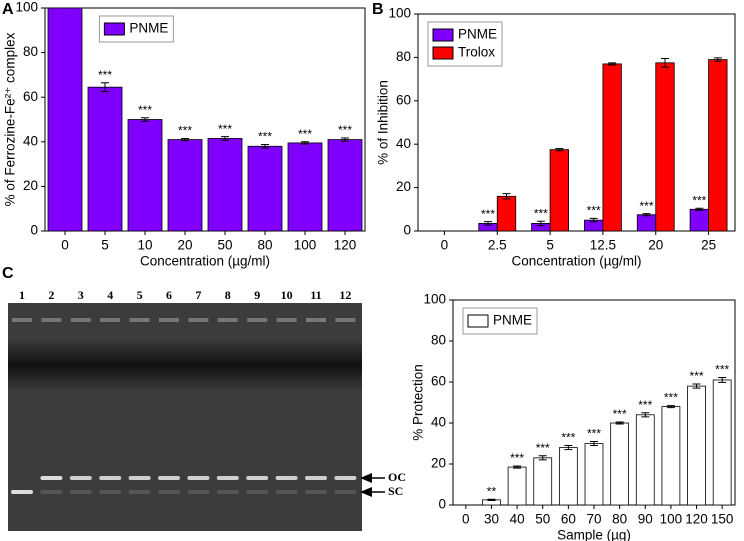 This screenshot has height=541, width=744. I want to click on x-axis-label: Sample (µg), so click(594, 534).